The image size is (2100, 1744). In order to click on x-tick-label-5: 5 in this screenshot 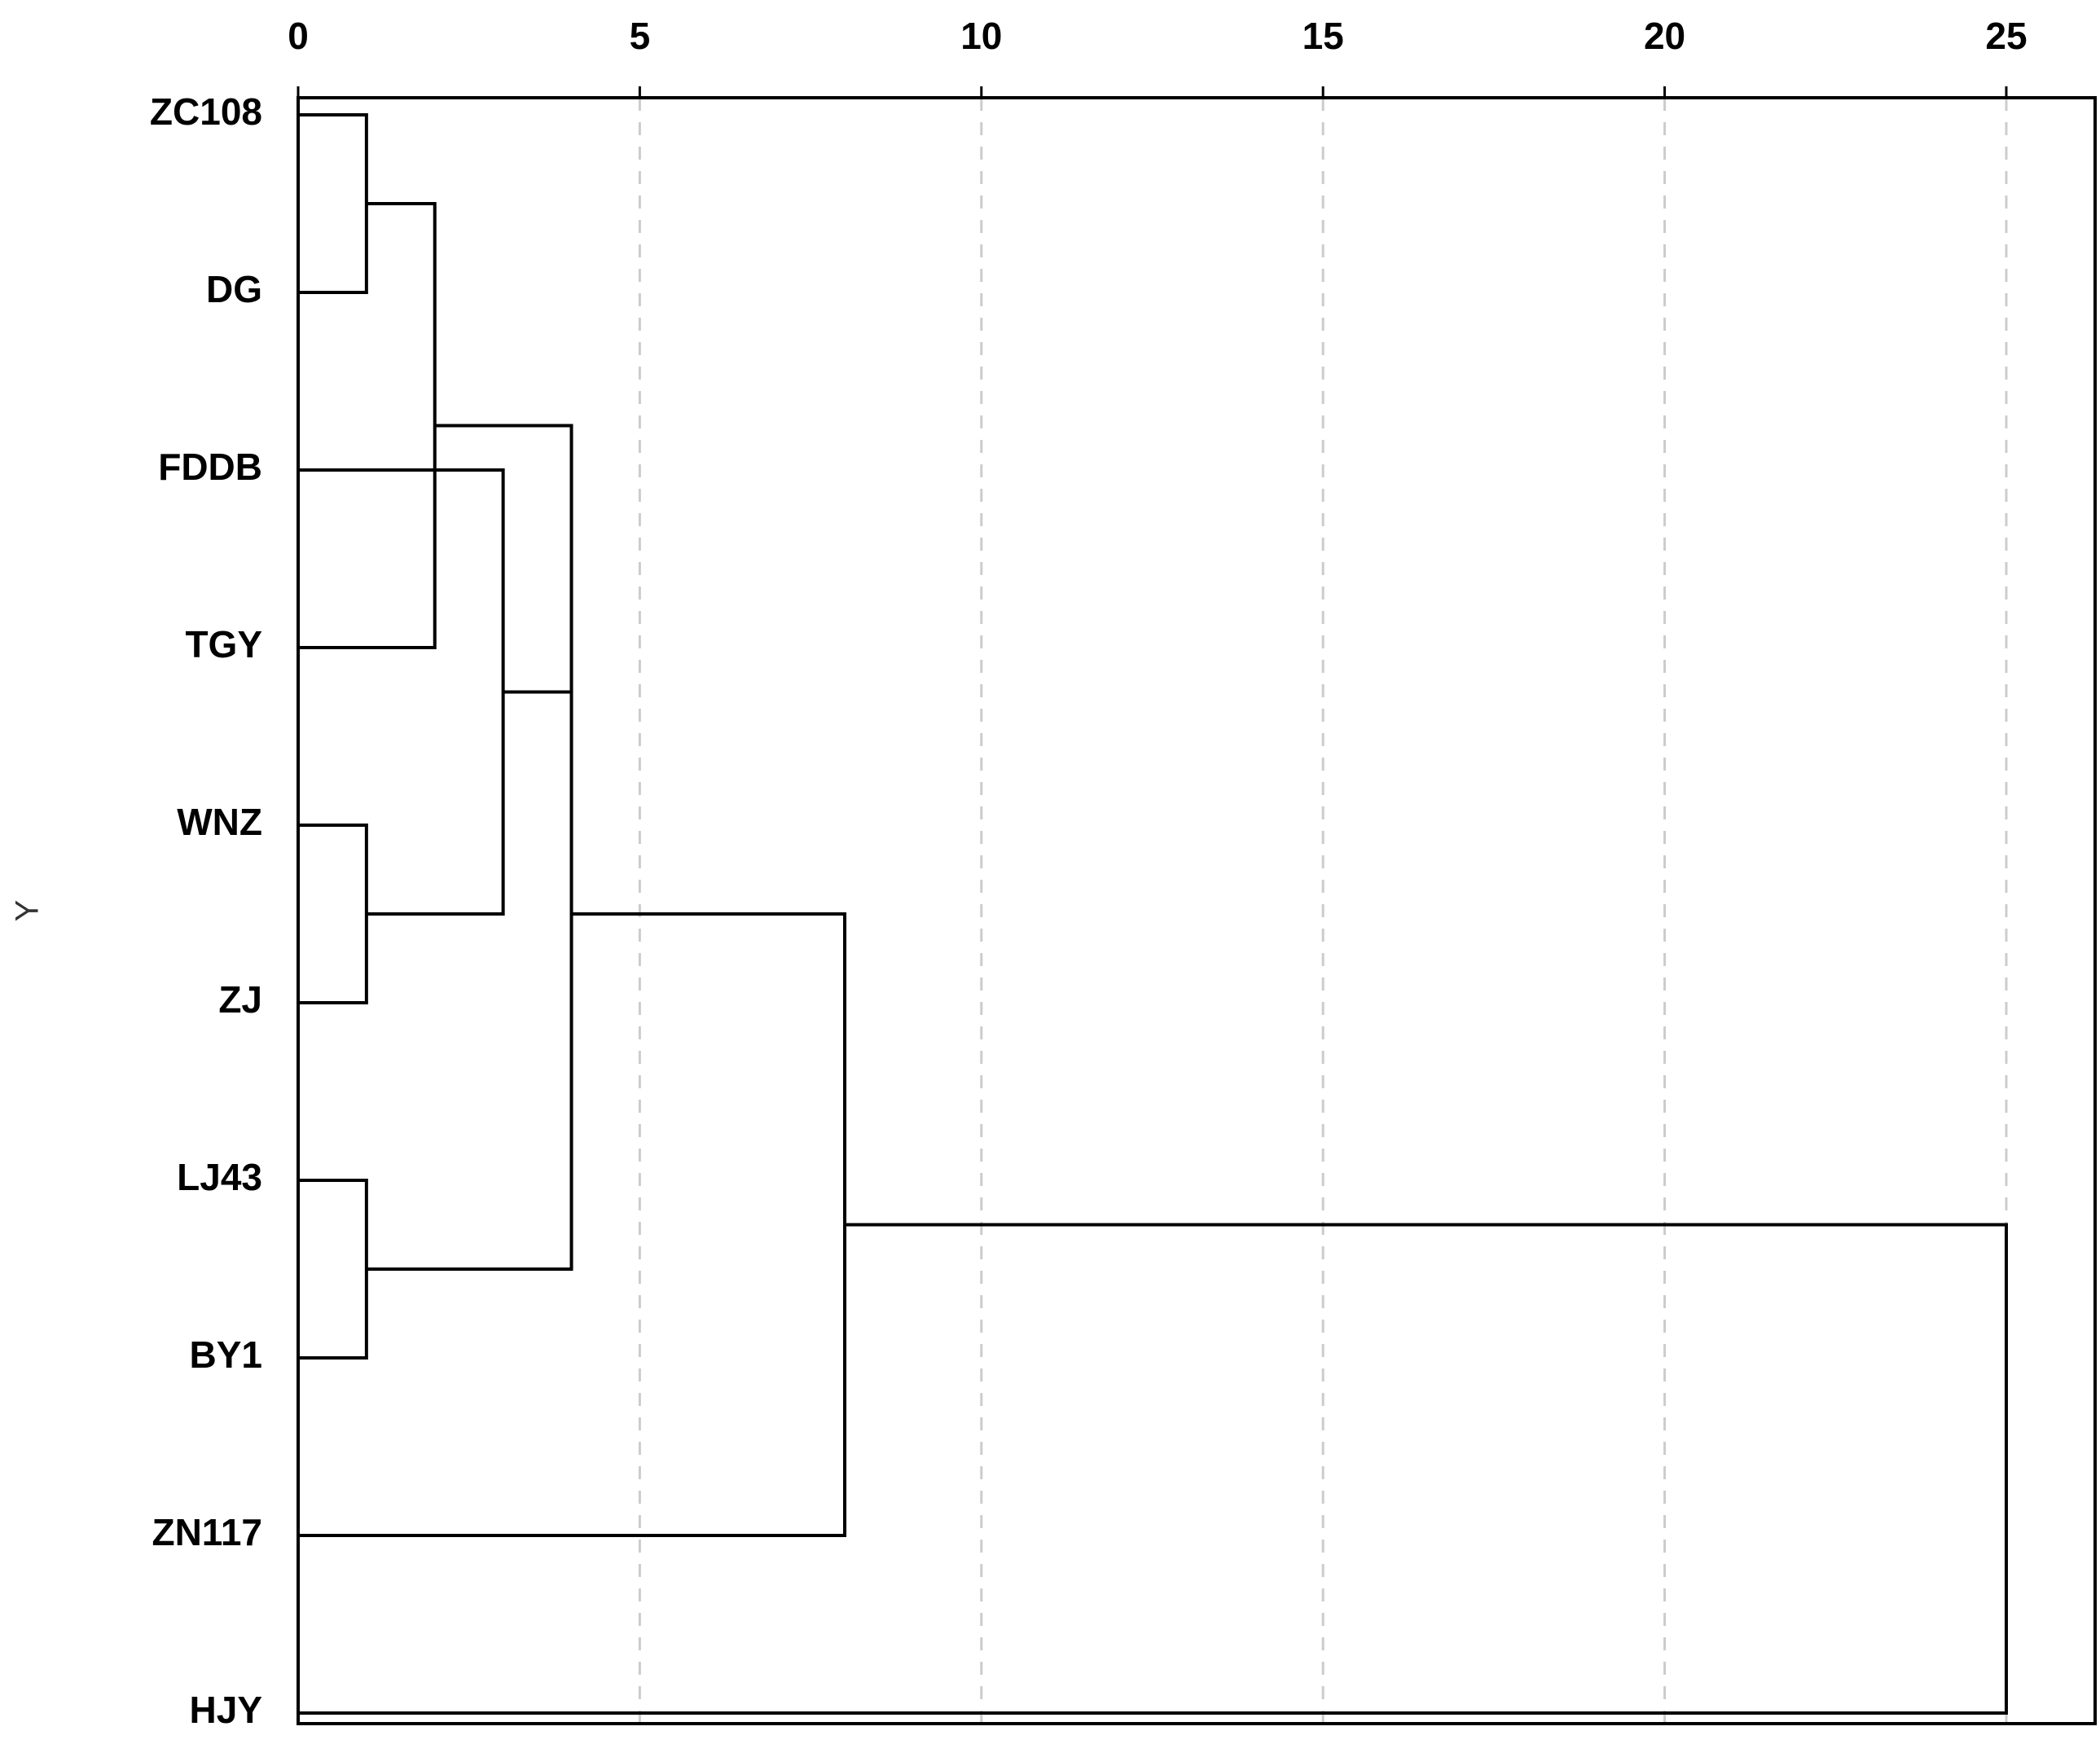, I will do `click(640, 36)`.